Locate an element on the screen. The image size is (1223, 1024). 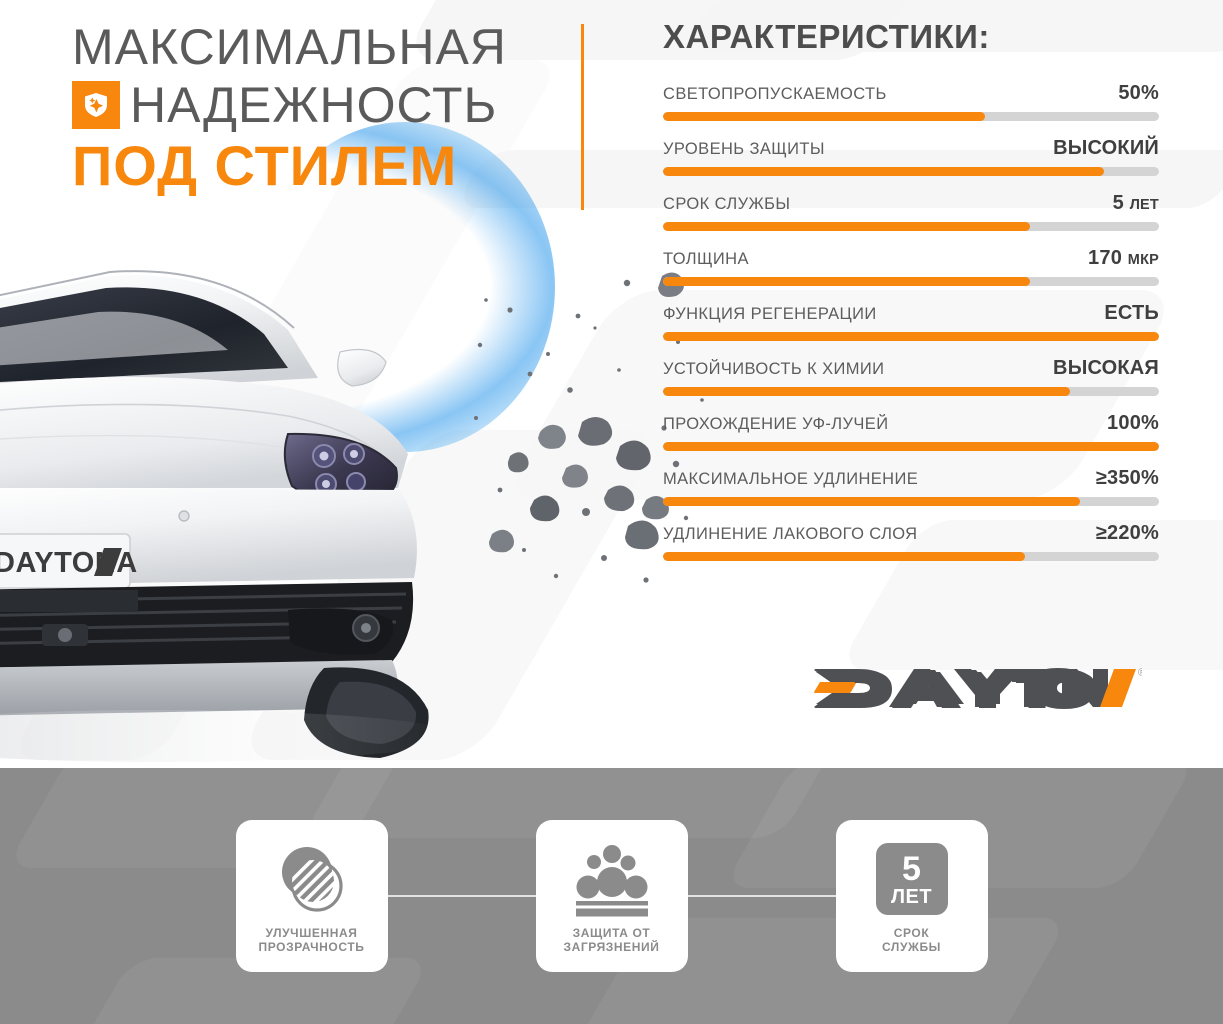
feature-card-caption: СРОК СЛУЖБЫ is located at coordinates (911, 940).